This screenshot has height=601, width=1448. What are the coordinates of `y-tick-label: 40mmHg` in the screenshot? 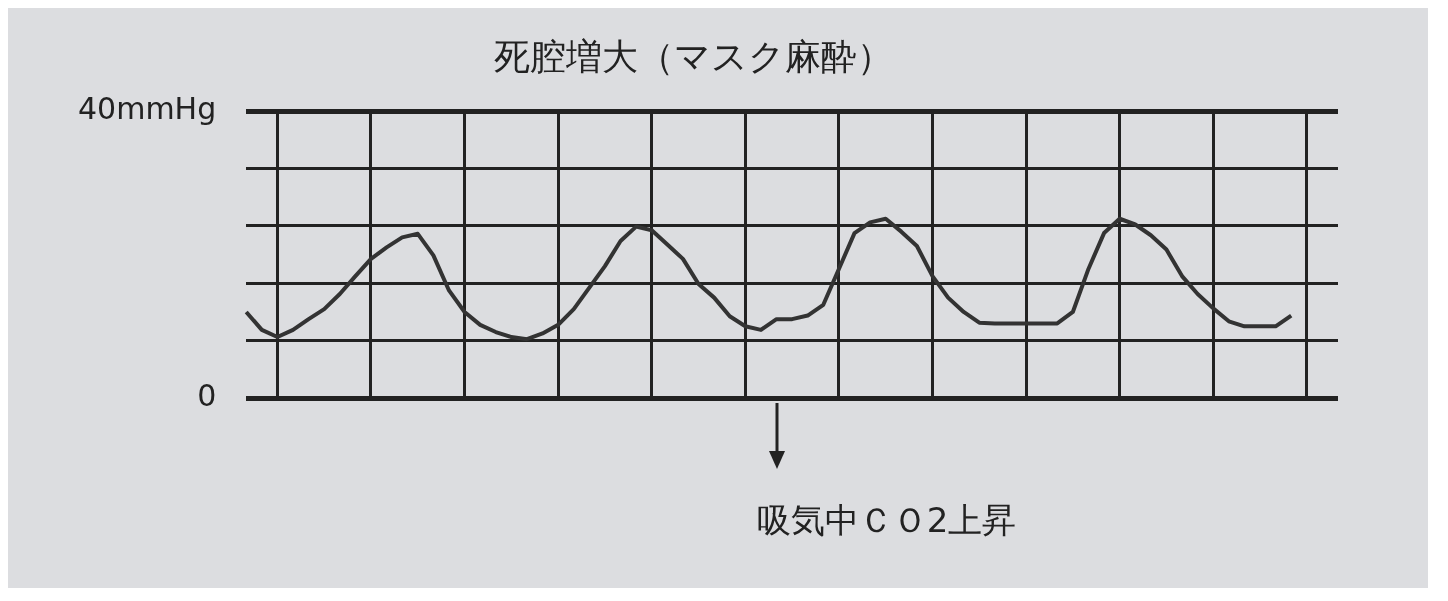 It's located at (147, 108).